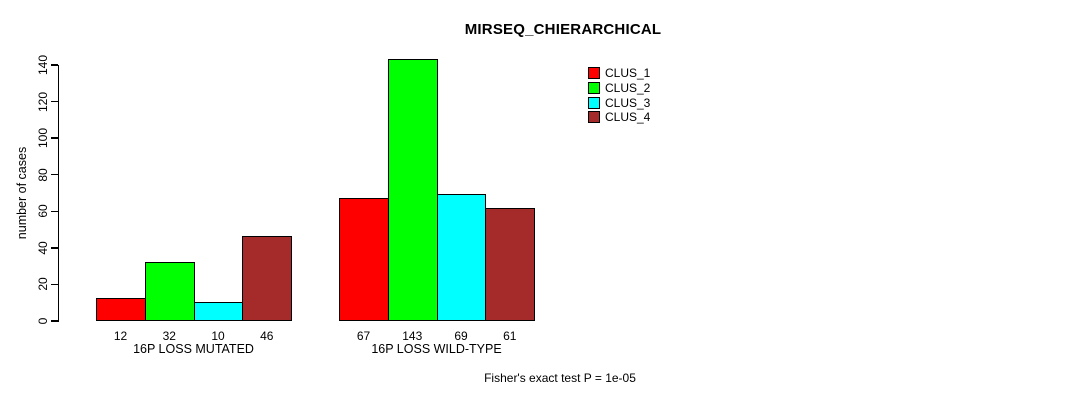 The image size is (1090, 400). I want to click on legend-label: CLUS_2, so click(628, 88).